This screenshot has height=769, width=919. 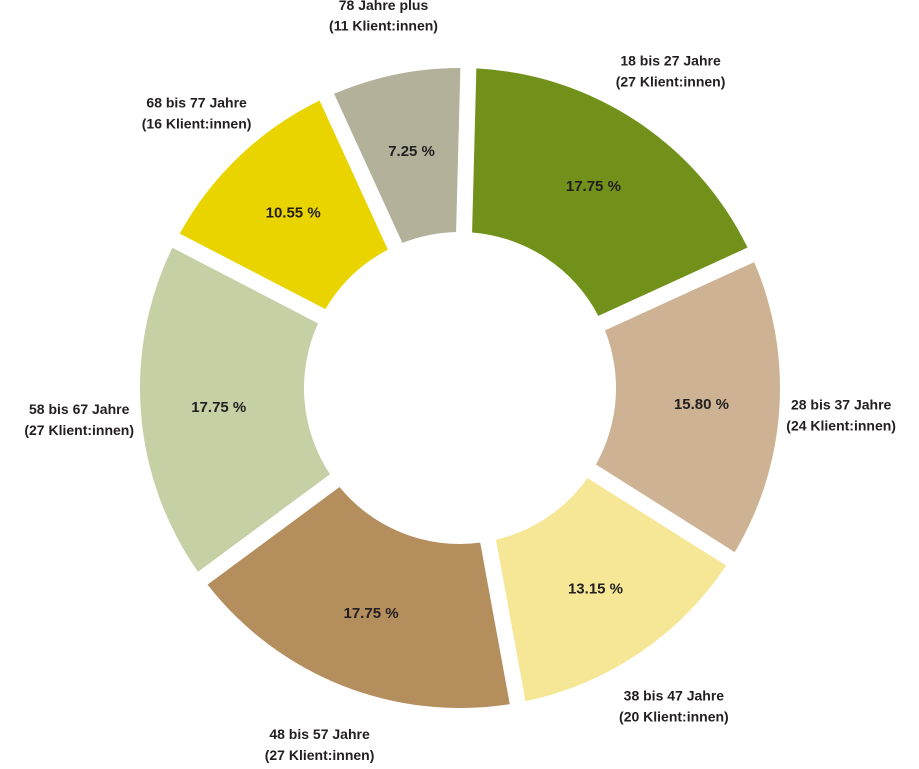 What do you see at coordinates (79, 409) in the screenshot?
I see `slice-category-name: 58 bis 67 Jahre` at bounding box center [79, 409].